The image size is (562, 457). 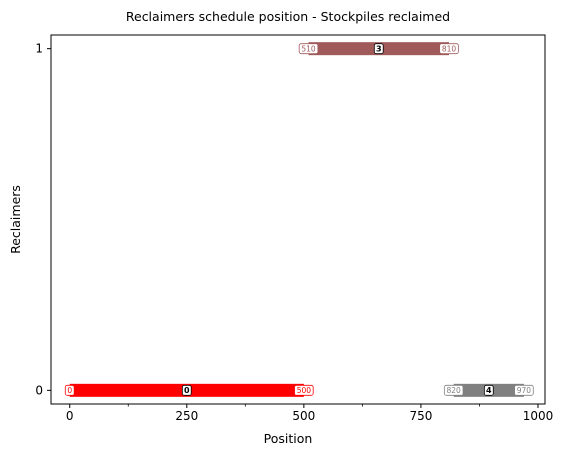 I want to click on segment-3: 510 810 3, so click(x=378, y=49).